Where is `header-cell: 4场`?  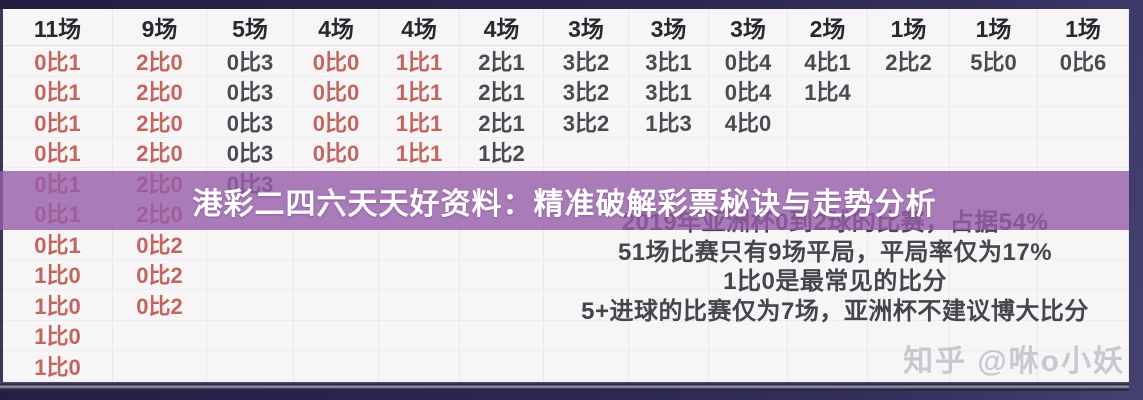 header-cell: 4场 is located at coordinates (502, 27).